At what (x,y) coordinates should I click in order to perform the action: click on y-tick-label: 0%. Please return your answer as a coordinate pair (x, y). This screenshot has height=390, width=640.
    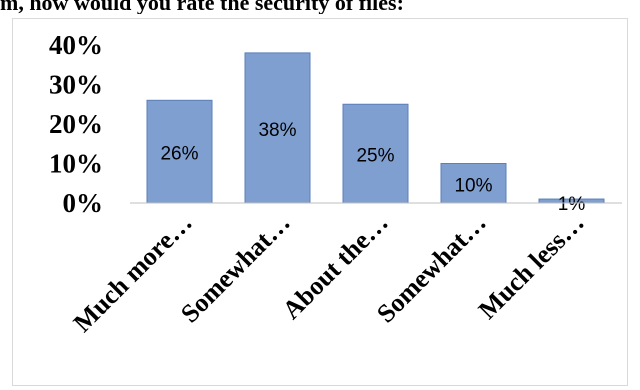
    Looking at the image, I should click on (83, 203).